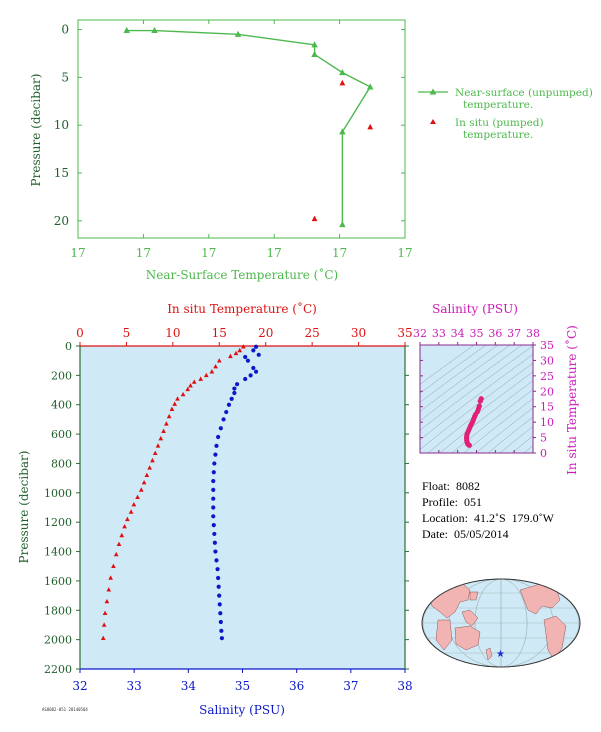  I want to click on pressure-tick-label: 2000, so click(58, 640).